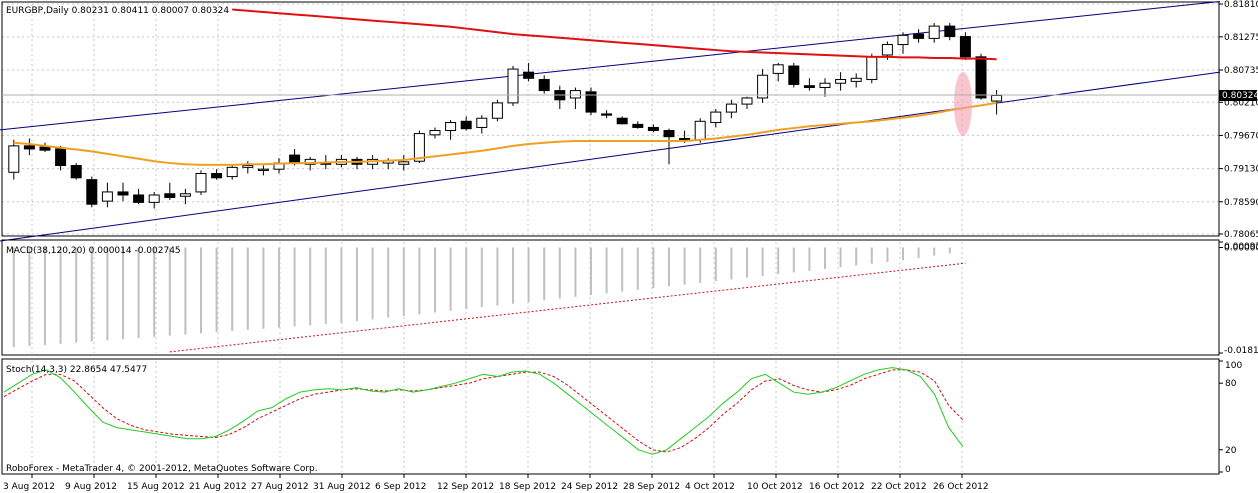 The height and width of the screenshot is (493, 1258). What do you see at coordinates (280, 487) in the screenshot?
I see `date-tick-label: 27 Aug 2012` at bounding box center [280, 487].